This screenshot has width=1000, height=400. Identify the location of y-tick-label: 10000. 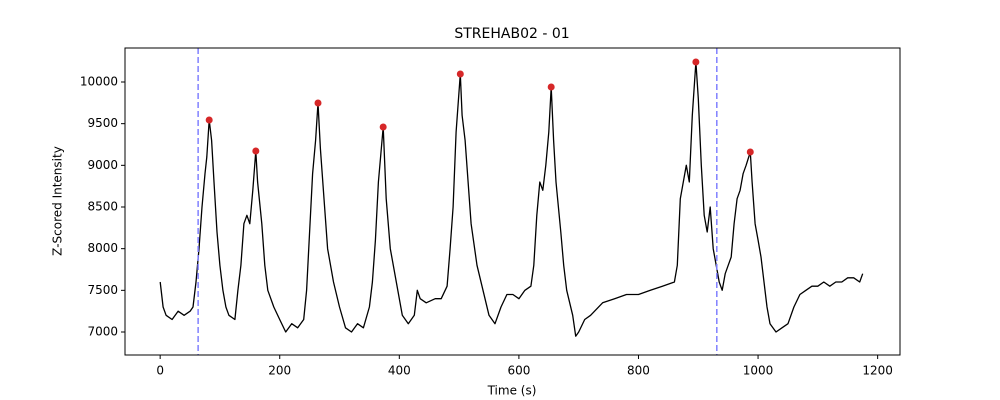
(99, 82).